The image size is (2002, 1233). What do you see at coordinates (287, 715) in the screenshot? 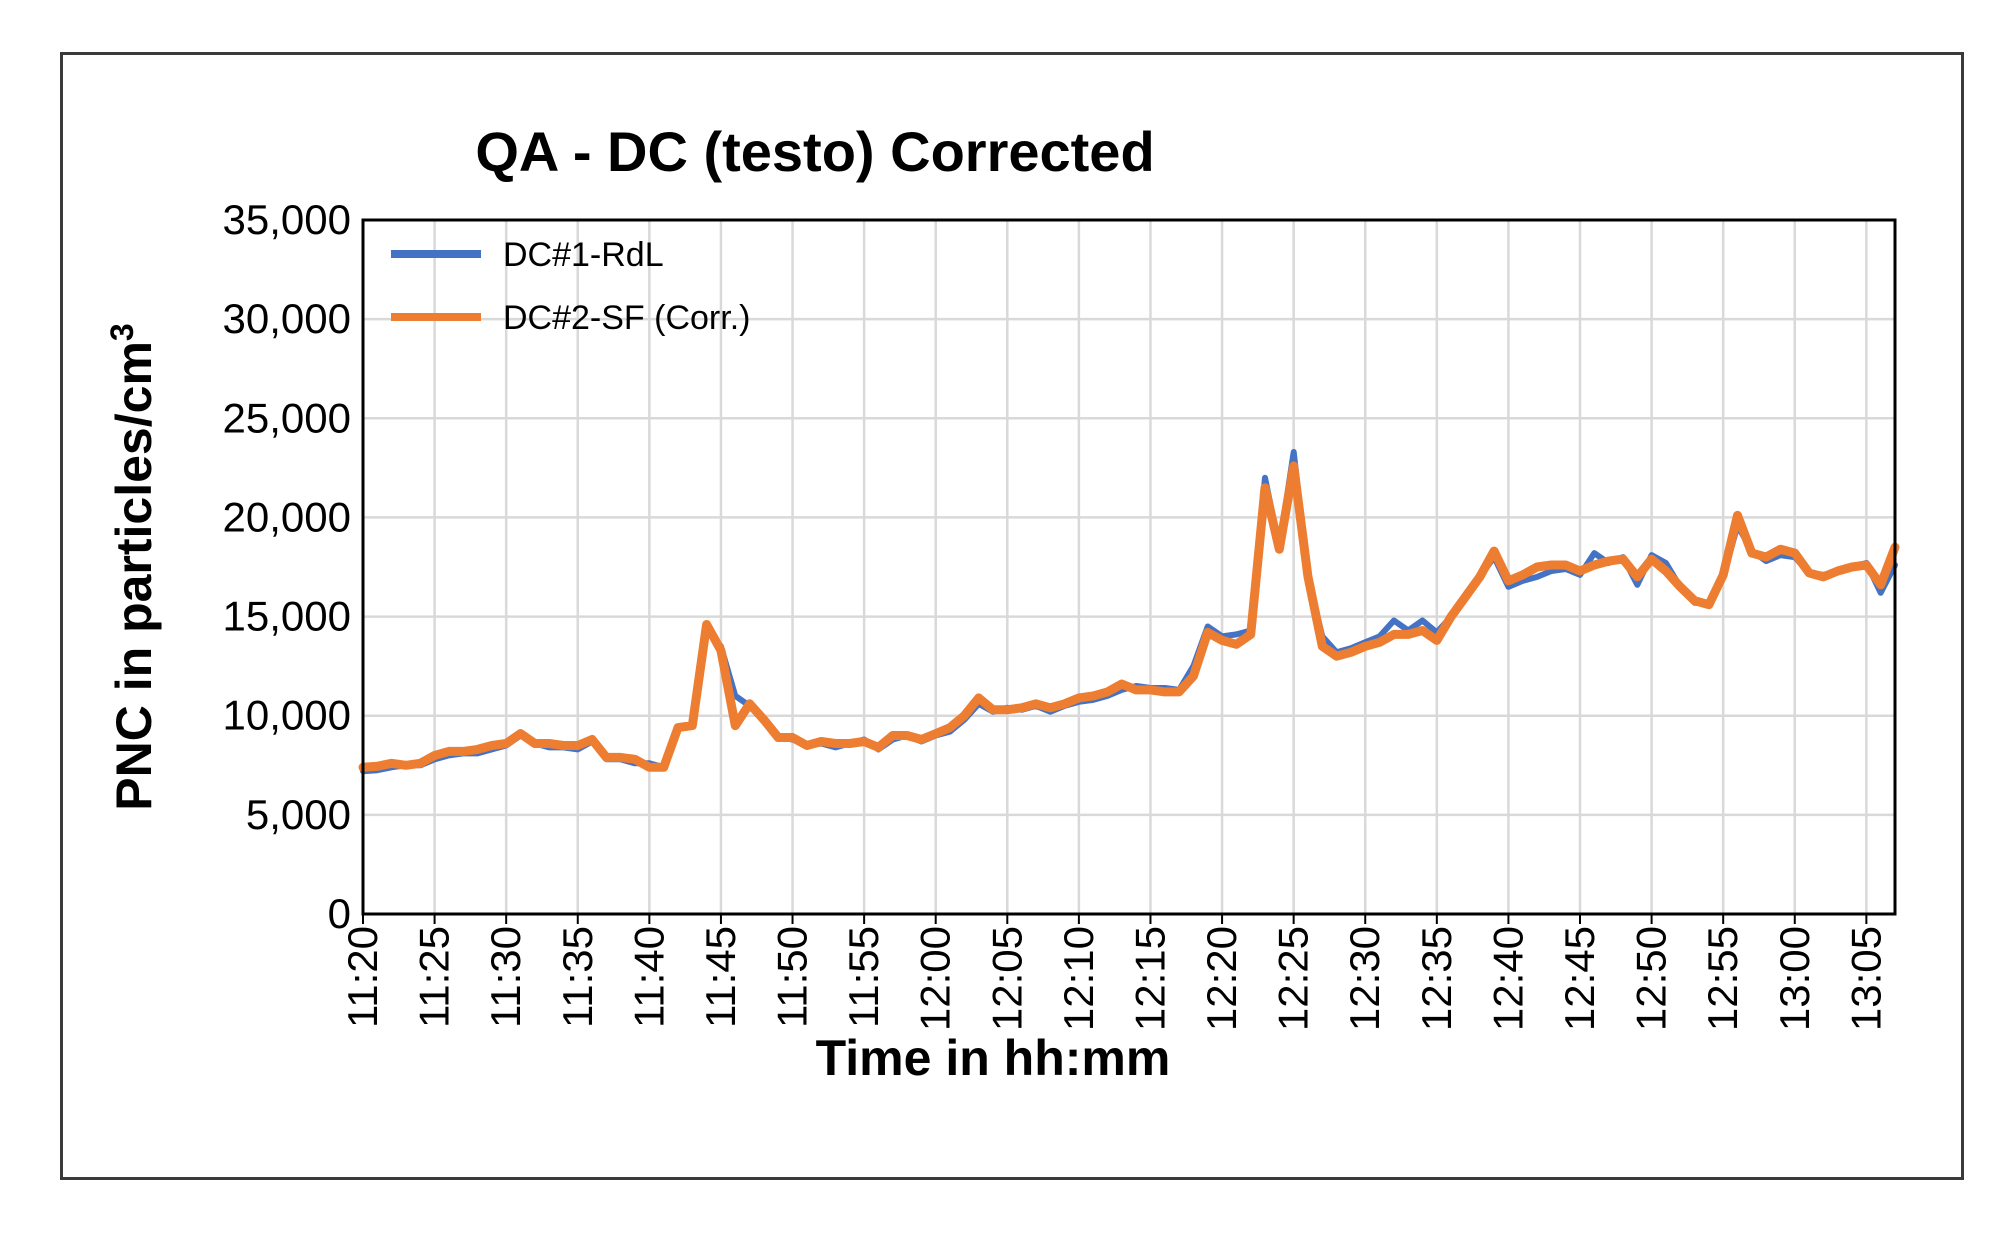
I see `y-tick-label: 10,000` at bounding box center [287, 715].